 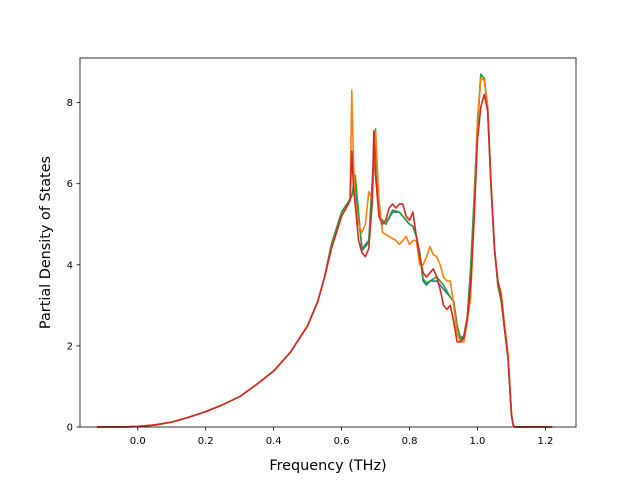 I want to click on x-tick-label: 0.6, so click(x=342, y=441).